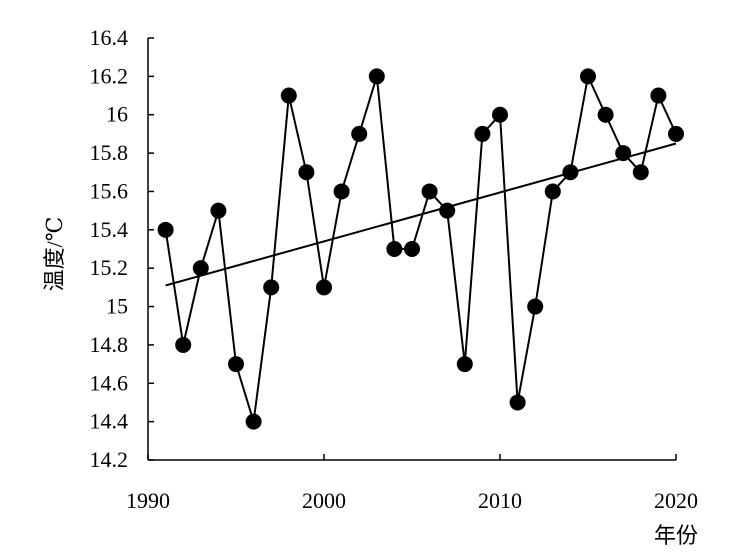  What do you see at coordinates (148, 500) in the screenshot?
I see `x-tick-label: 1990` at bounding box center [148, 500].